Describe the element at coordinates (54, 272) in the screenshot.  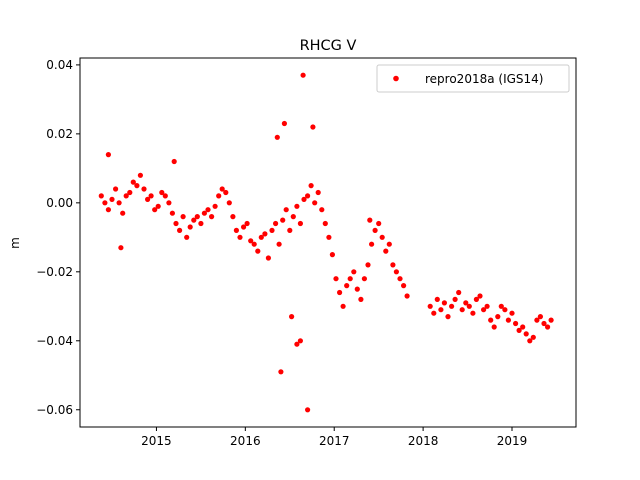
I see `y-tick-label: −0.02` at that location.